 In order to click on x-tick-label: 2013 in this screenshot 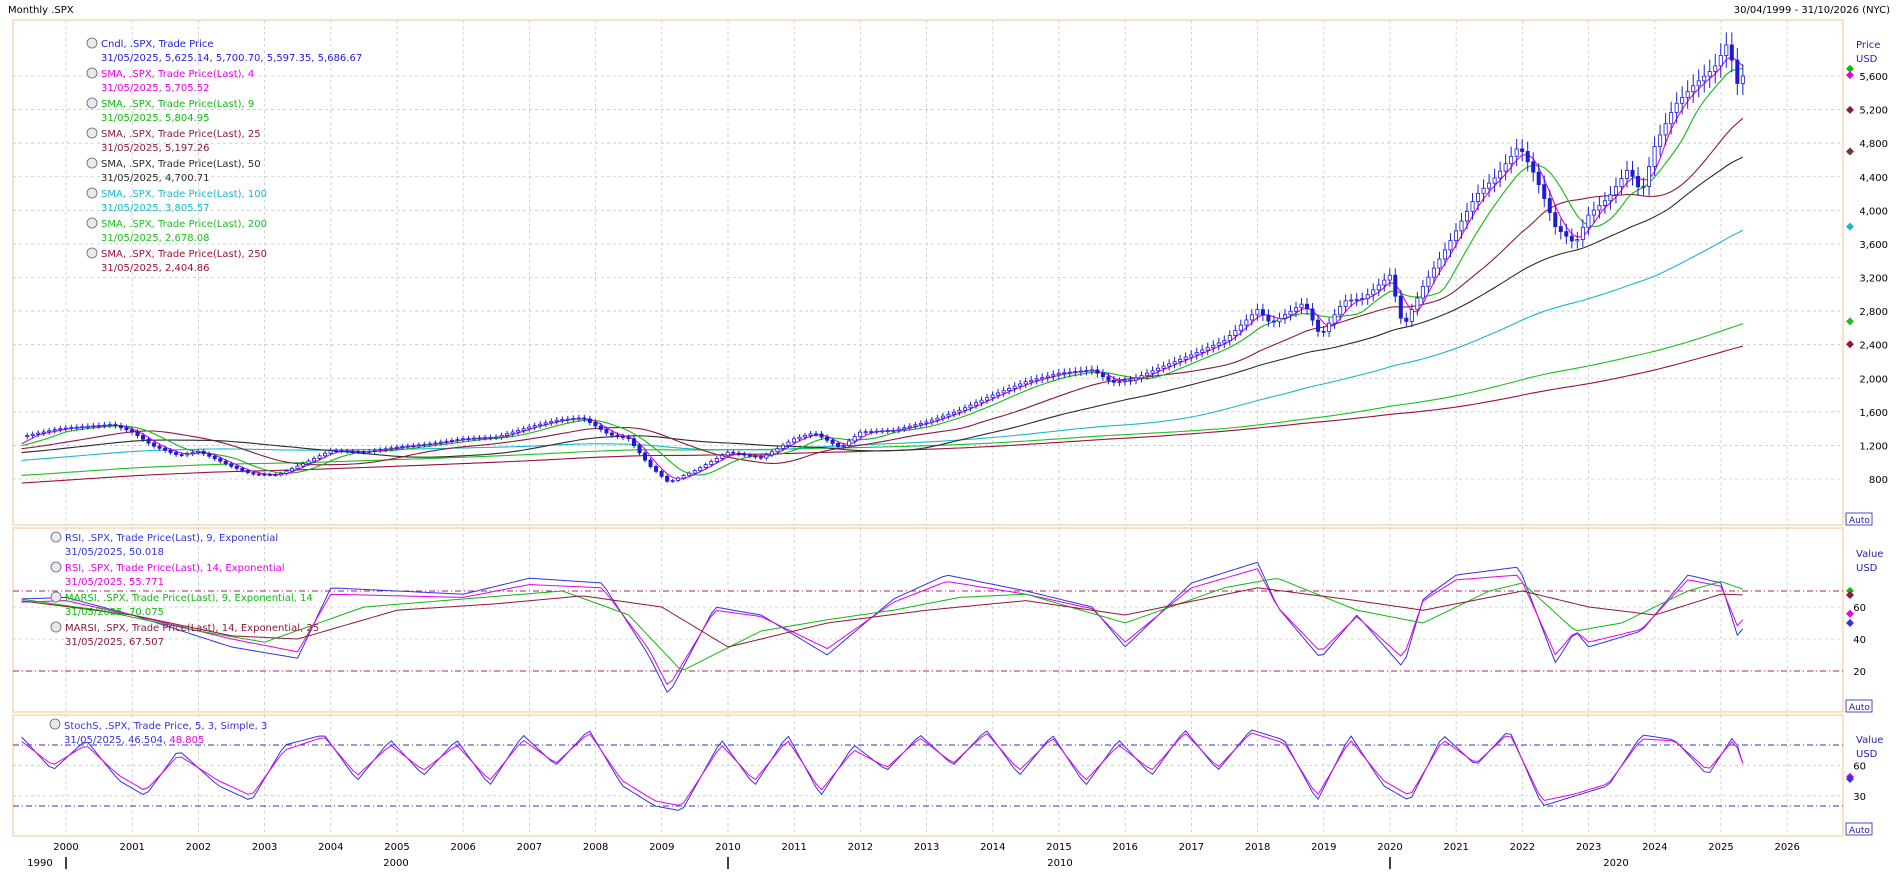, I will do `click(926, 847)`.